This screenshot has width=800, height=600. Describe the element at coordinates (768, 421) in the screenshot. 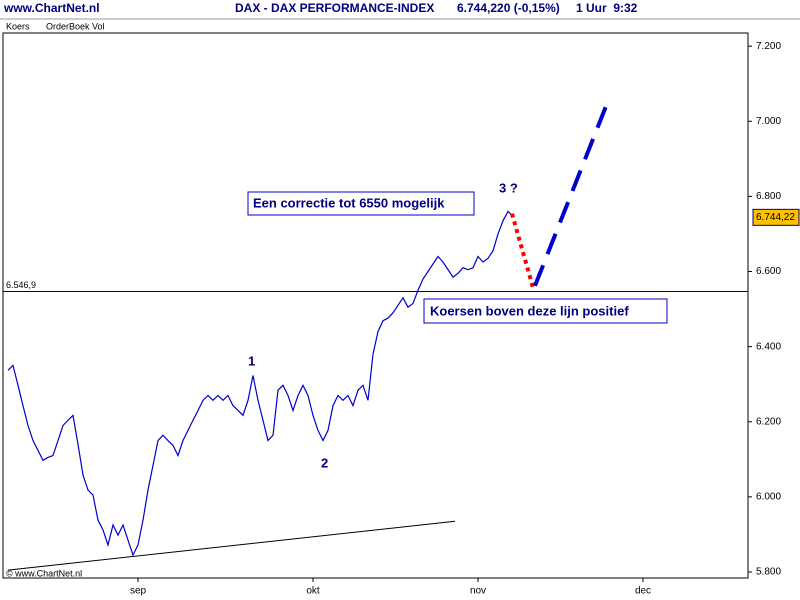

I see `y-tick-label: 6.200` at that location.